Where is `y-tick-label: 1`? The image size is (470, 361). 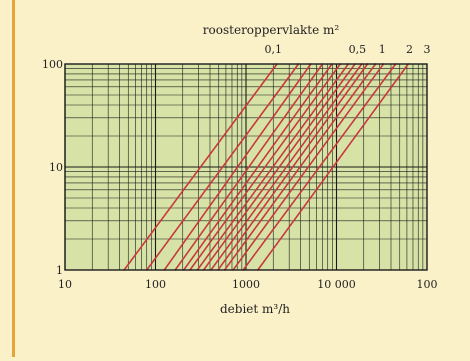
y-tick-label: 1 is located at coordinates (59, 270).